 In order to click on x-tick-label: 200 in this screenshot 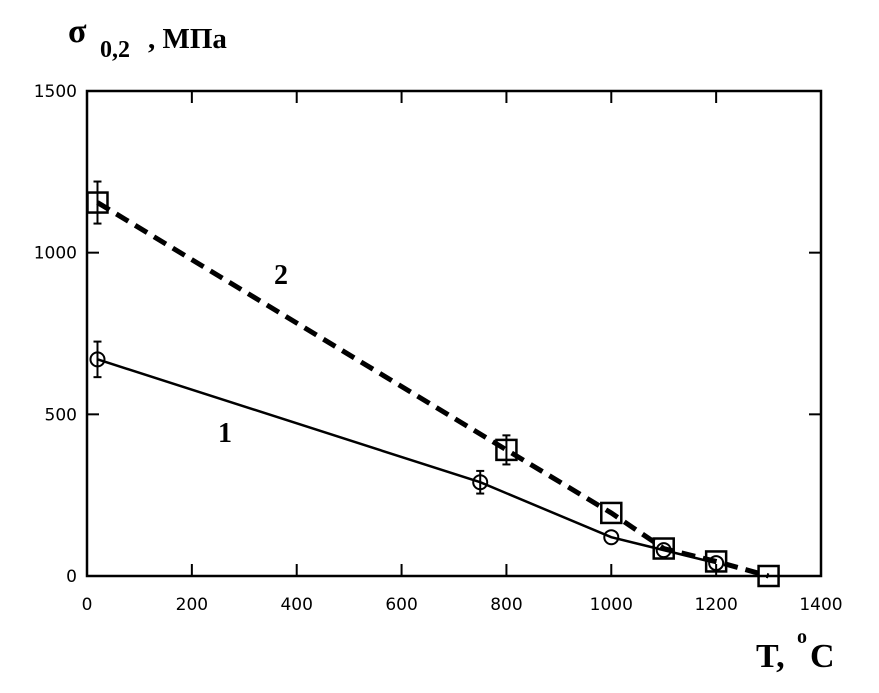, I will do `click(192, 605)`.